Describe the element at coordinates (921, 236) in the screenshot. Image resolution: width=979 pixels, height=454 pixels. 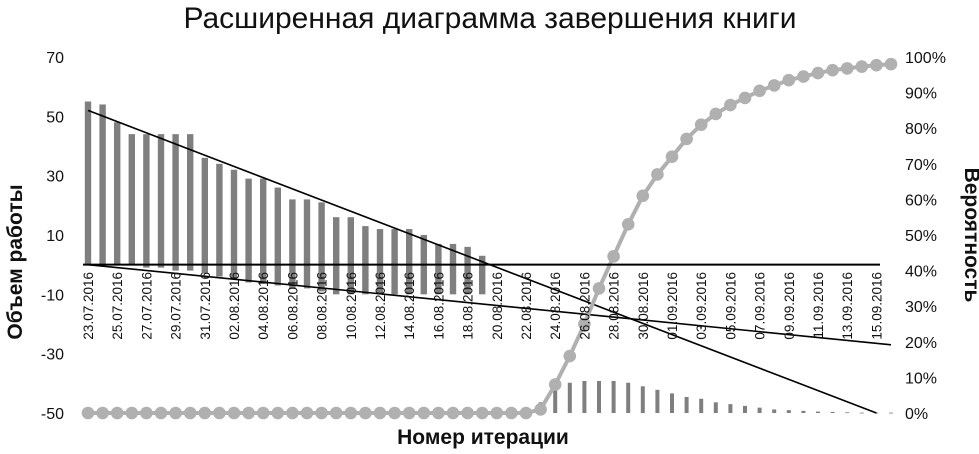
I see `right-tick-label: 50%` at that location.